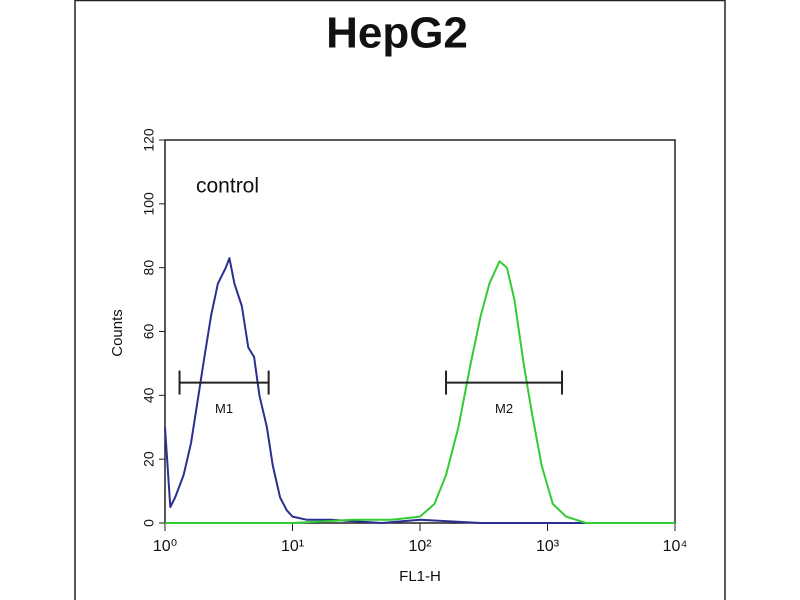 This screenshot has height=600, width=800. Describe the element at coordinates (149, 395) in the screenshot. I see `y-tick-label: 40` at that location.